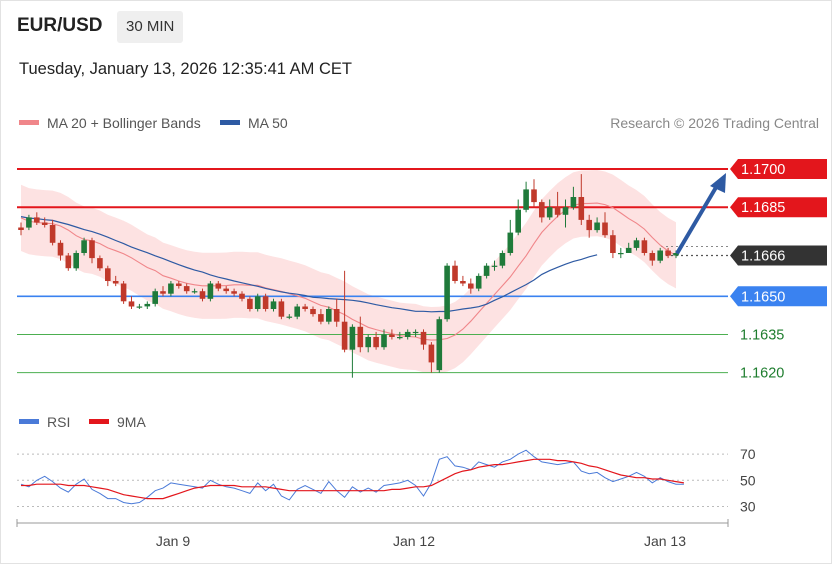 The height and width of the screenshot is (564, 832). Describe the element at coordinates (697, 218) in the screenshot. I see `forecast-arrow` at that location.